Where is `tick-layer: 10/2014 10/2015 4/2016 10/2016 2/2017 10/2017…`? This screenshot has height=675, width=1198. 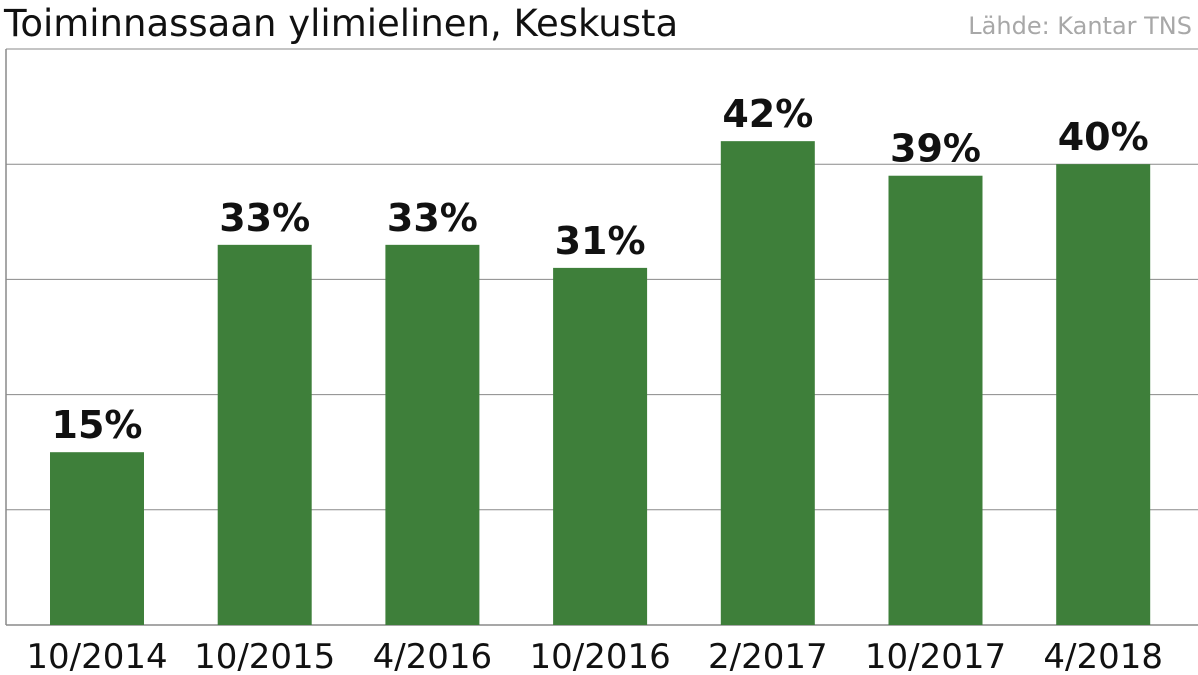 tick-layer: 10/2014 10/2015 4/2016 10/2016 2/2017 10/2017… is located at coordinates (594, 656).